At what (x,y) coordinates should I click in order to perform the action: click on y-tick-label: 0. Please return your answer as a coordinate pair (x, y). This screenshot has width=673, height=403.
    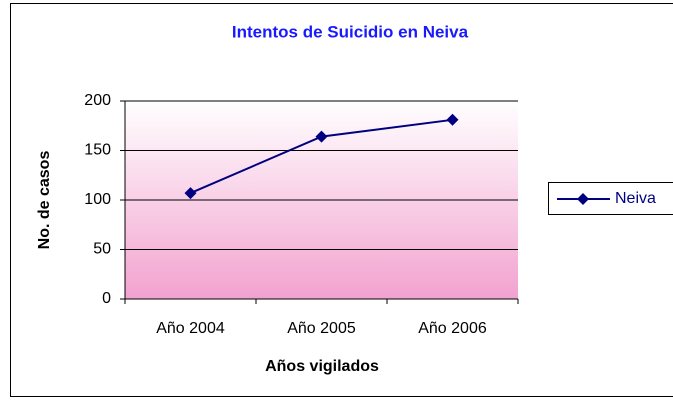
    Looking at the image, I should click on (106, 298).